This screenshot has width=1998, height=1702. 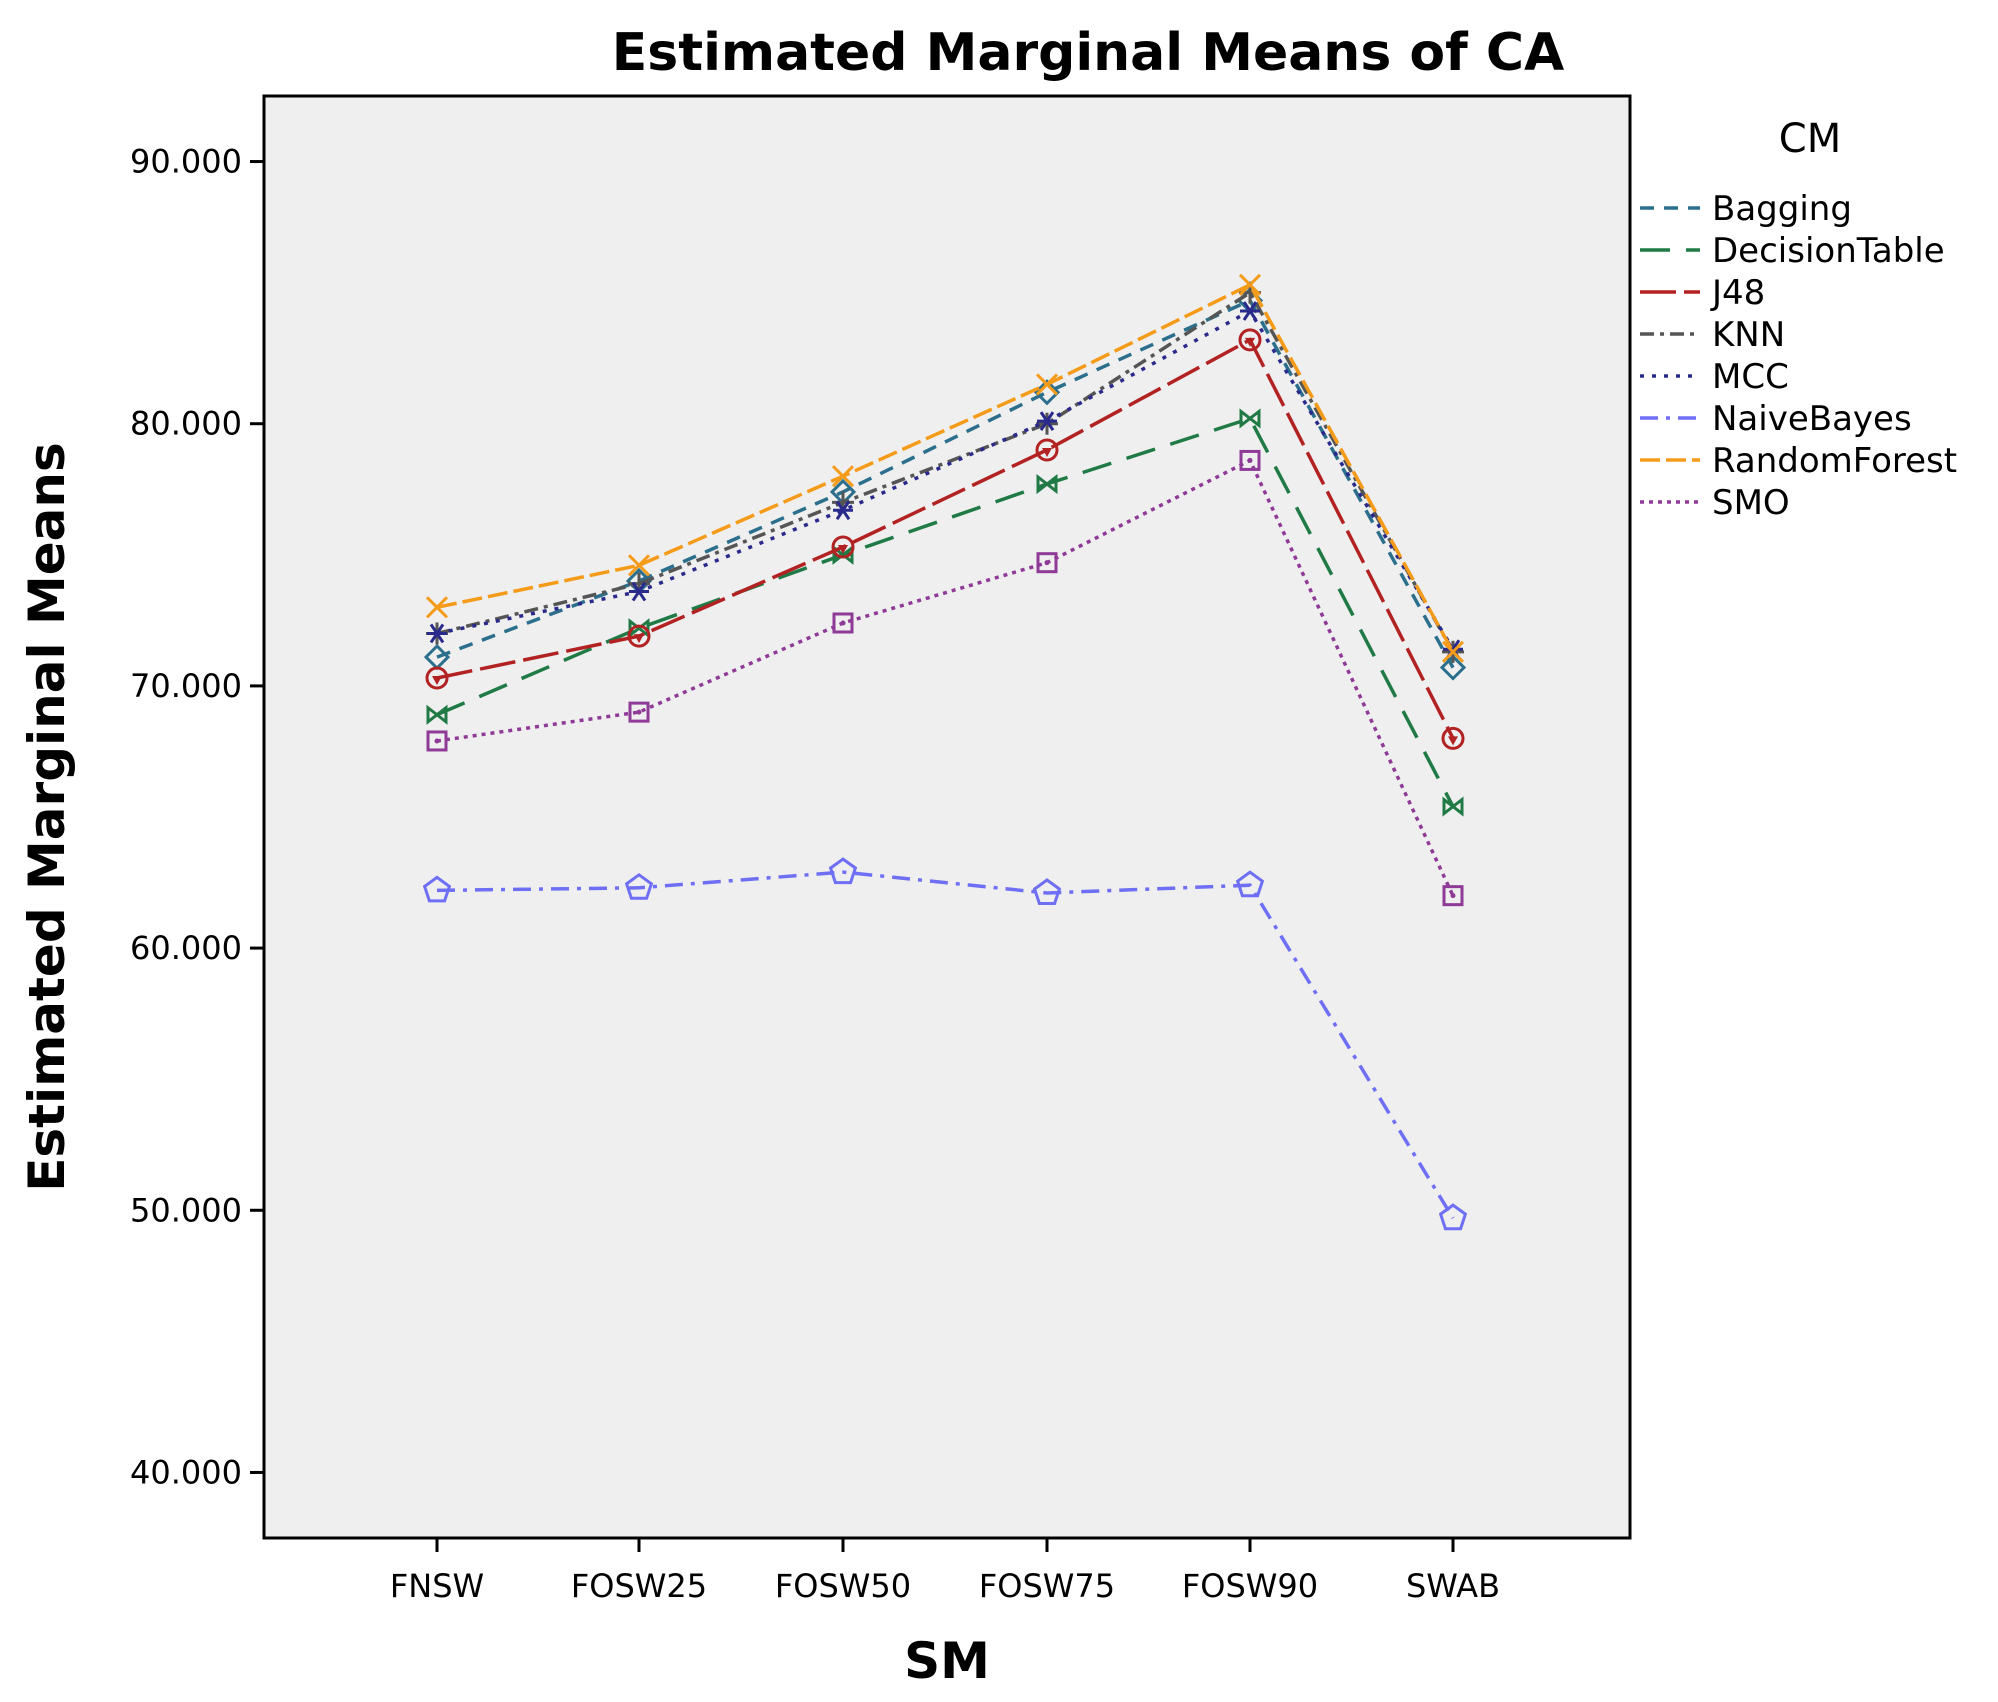 I want to click on legend-label: DecisionTable, so click(x=1828, y=251).